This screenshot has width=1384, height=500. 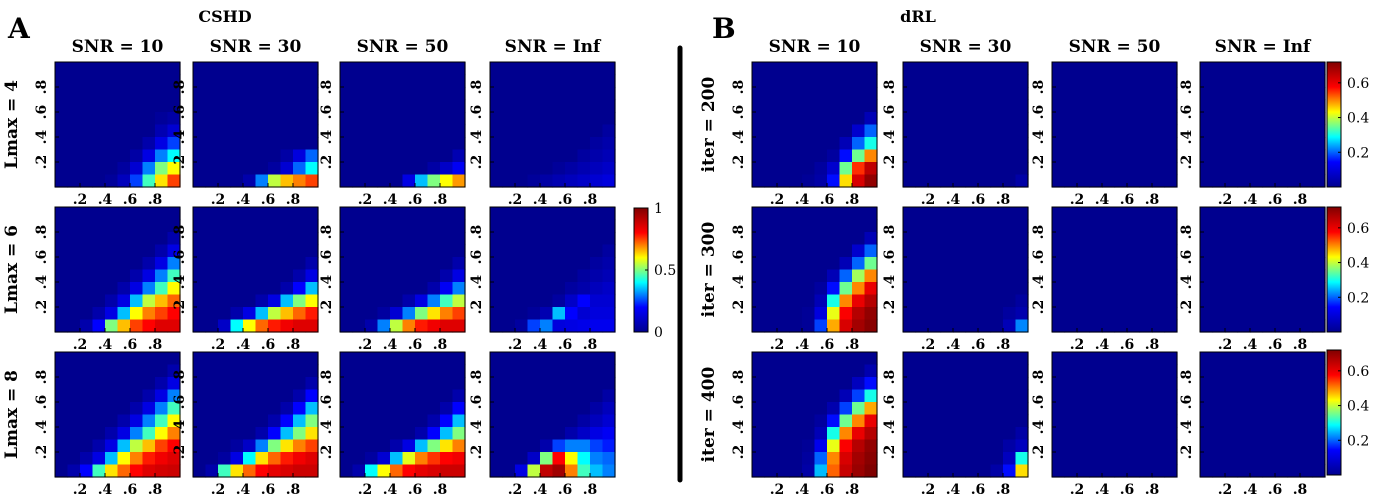 I want to click on y-tick-label: .6, so click(x=890, y=402).